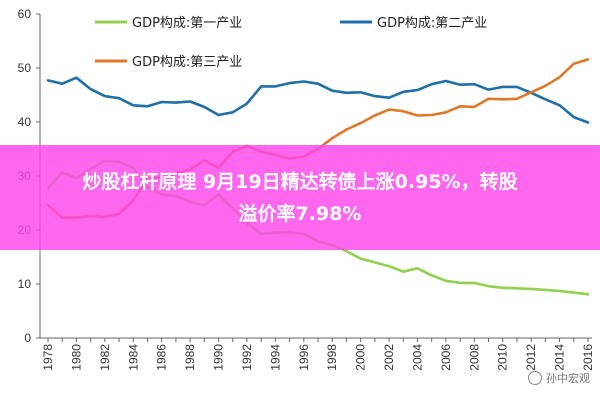 This screenshot has height=400, width=600. I want to click on x-tick-label: 1984, so click(133, 357).